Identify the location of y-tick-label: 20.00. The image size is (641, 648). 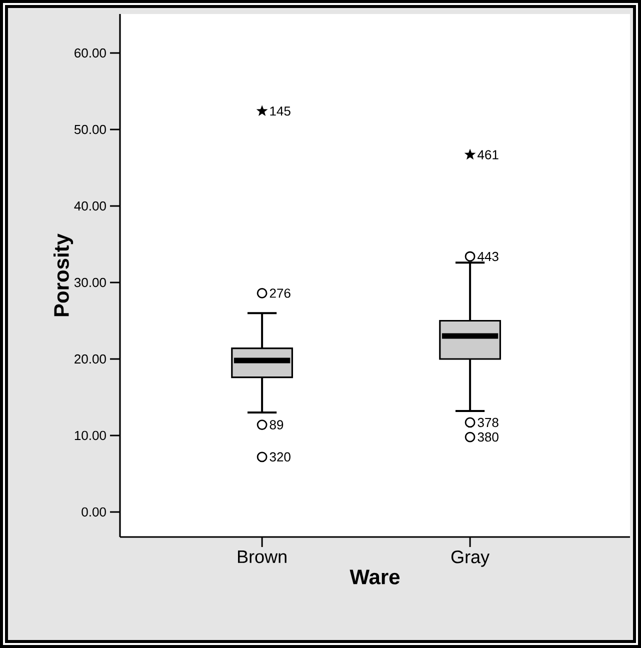
(90, 359).